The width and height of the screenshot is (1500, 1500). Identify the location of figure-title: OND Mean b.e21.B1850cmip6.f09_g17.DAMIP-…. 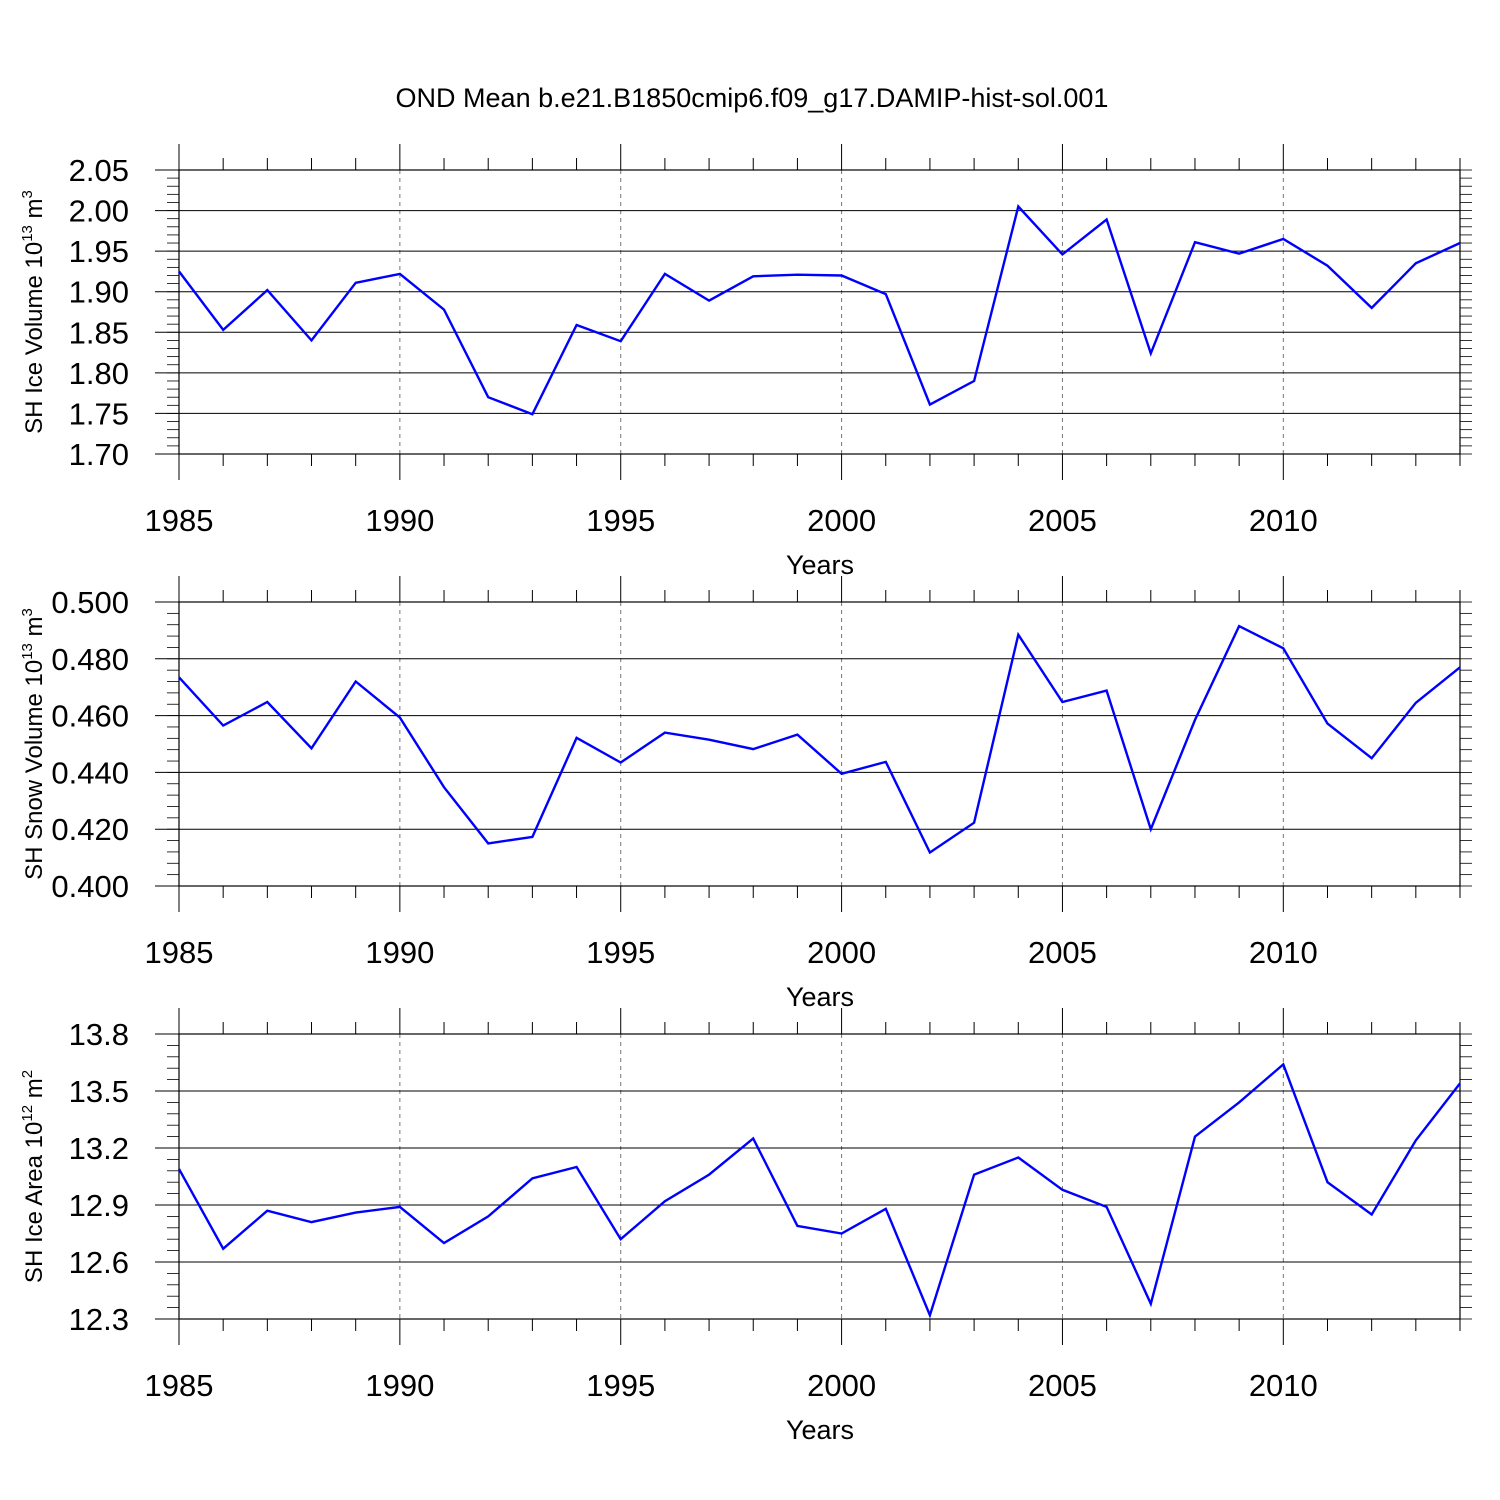
(752, 98).